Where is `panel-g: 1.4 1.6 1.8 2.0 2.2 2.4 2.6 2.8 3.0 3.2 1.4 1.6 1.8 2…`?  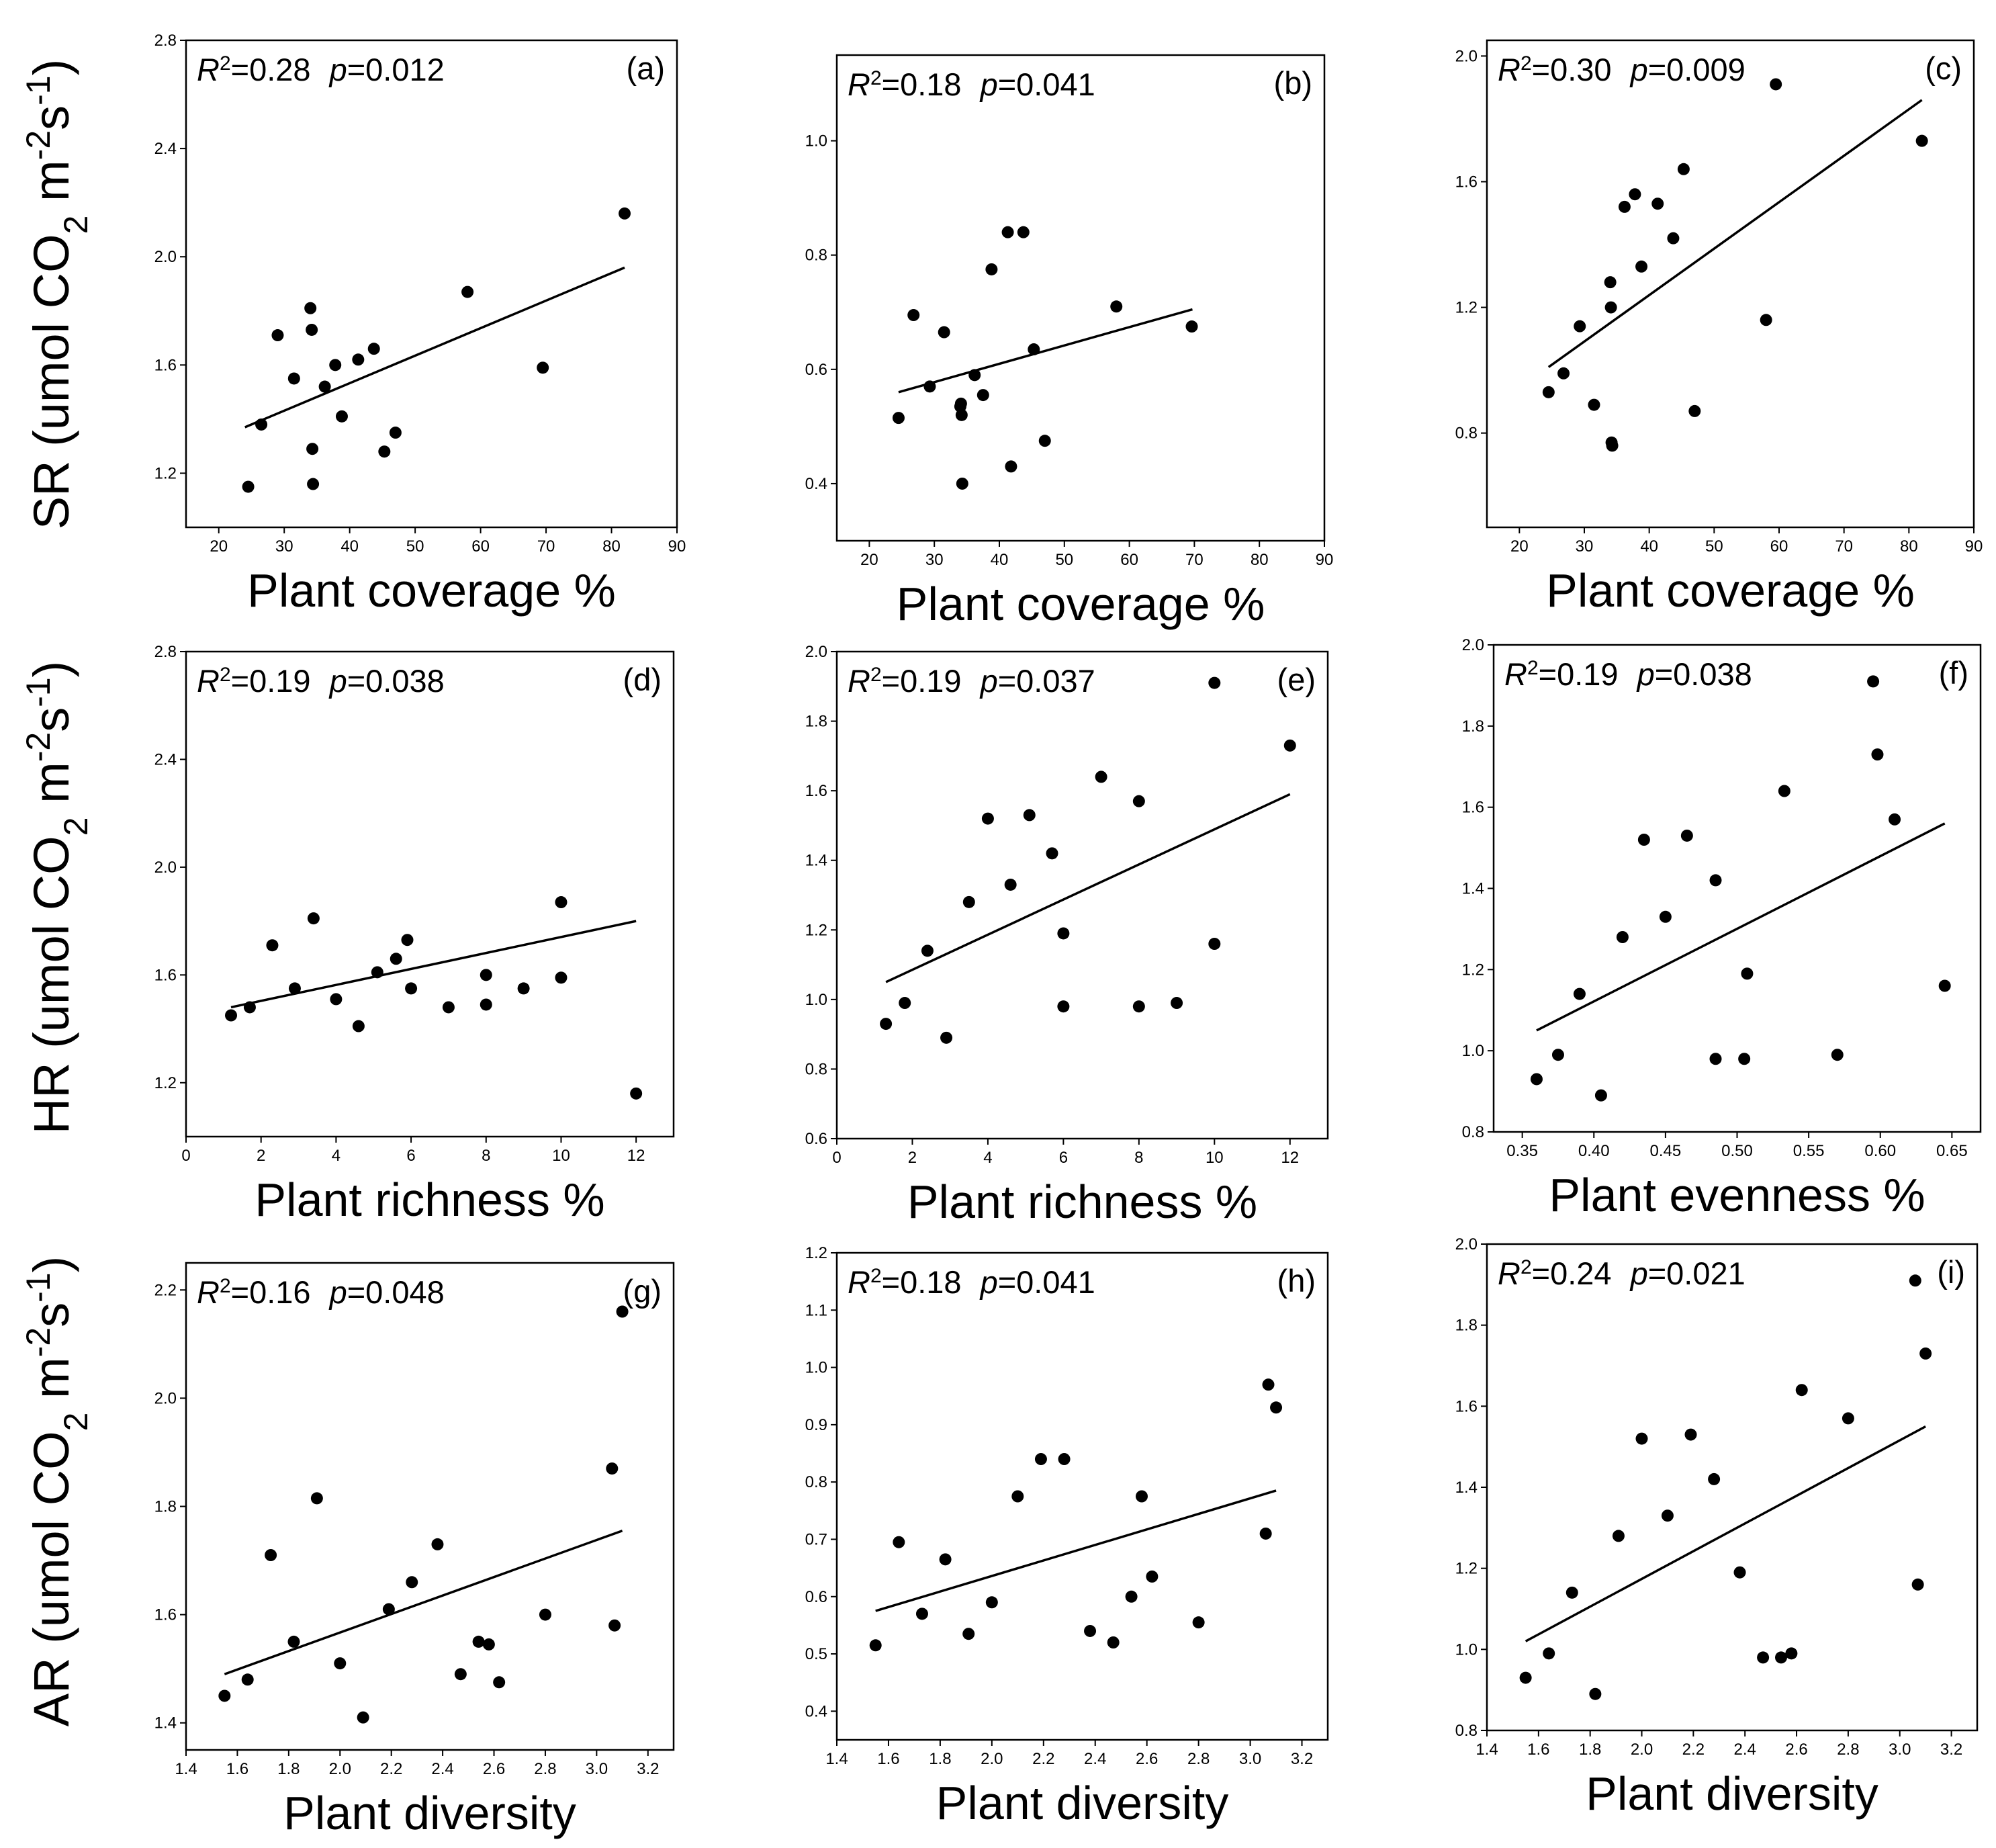
panel-g: 1.4 1.6 1.8 2.0 2.2 2.4 2.6 2.8 3.0 3.2 1.4 1.6 1.8 2… is located at coordinates (414, 1550).